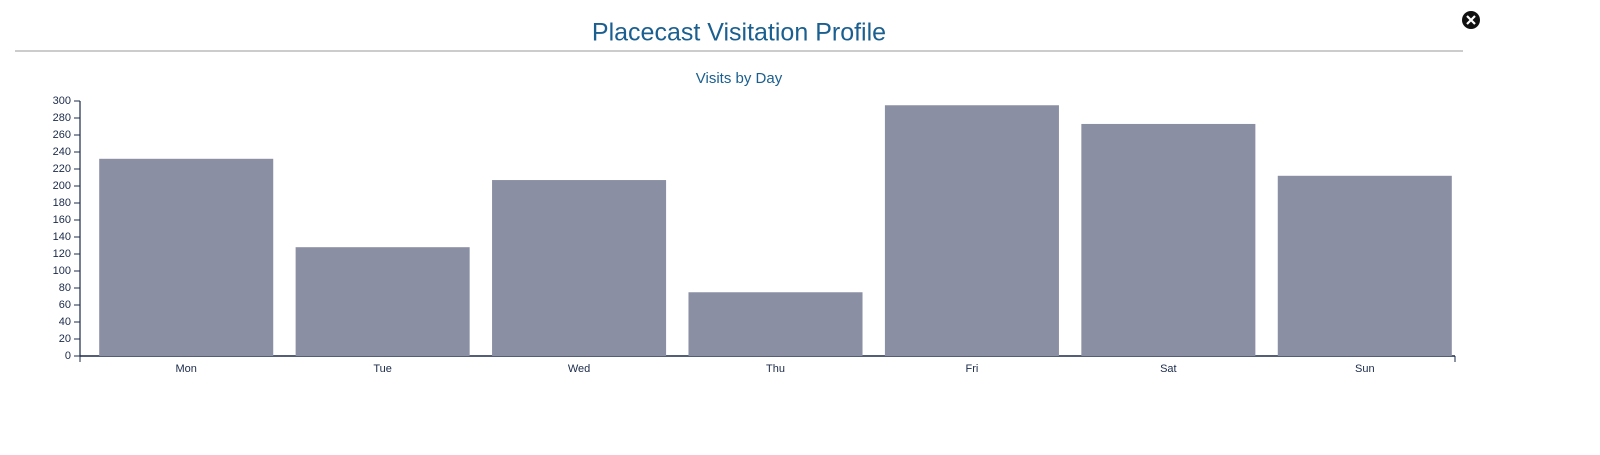 Image resolution: width=1600 pixels, height=455 pixels. Describe the element at coordinates (62, 186) in the screenshot. I see `y-tick-label: 200` at that location.